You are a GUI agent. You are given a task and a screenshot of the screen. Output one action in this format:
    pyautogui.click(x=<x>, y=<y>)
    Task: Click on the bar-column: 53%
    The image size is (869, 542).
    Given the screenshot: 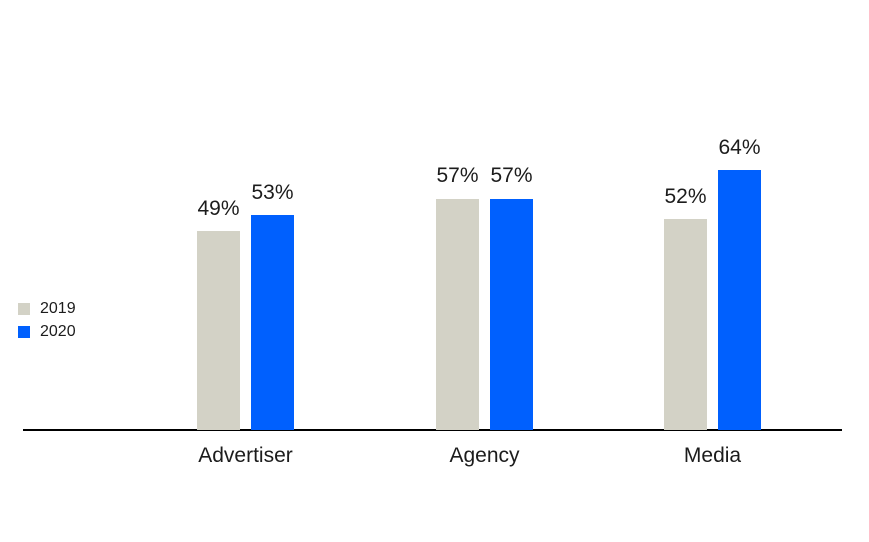 What is the action you would take?
    pyautogui.click(x=272, y=305)
    